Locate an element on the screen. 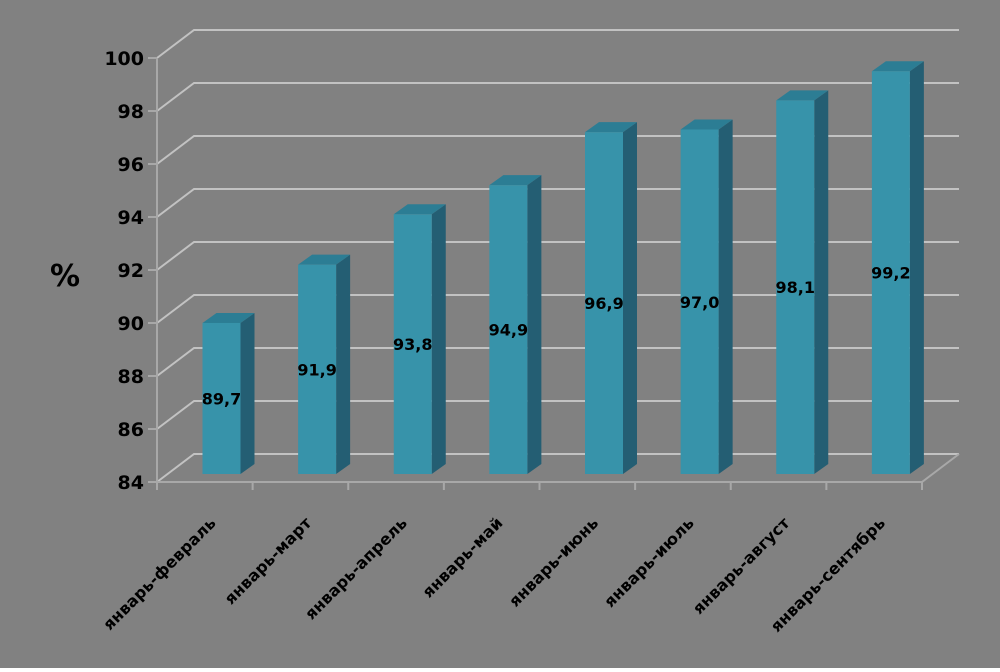  bar-value-label: 98,1 is located at coordinates (795, 287).